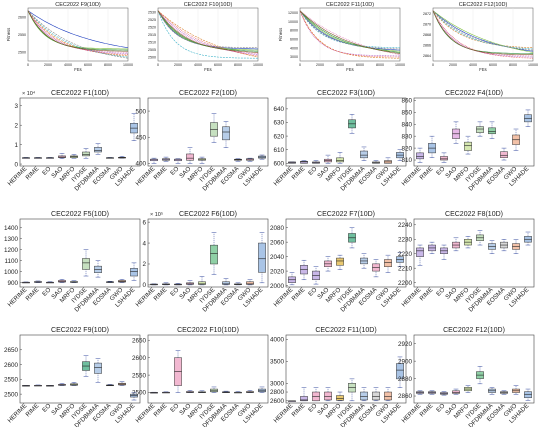 Image resolution: width=550 pixels, height=427 pixels. Describe the element at coordinates (293, 13) in the screenshot. I see `y-tick-label: 12000` at that location.